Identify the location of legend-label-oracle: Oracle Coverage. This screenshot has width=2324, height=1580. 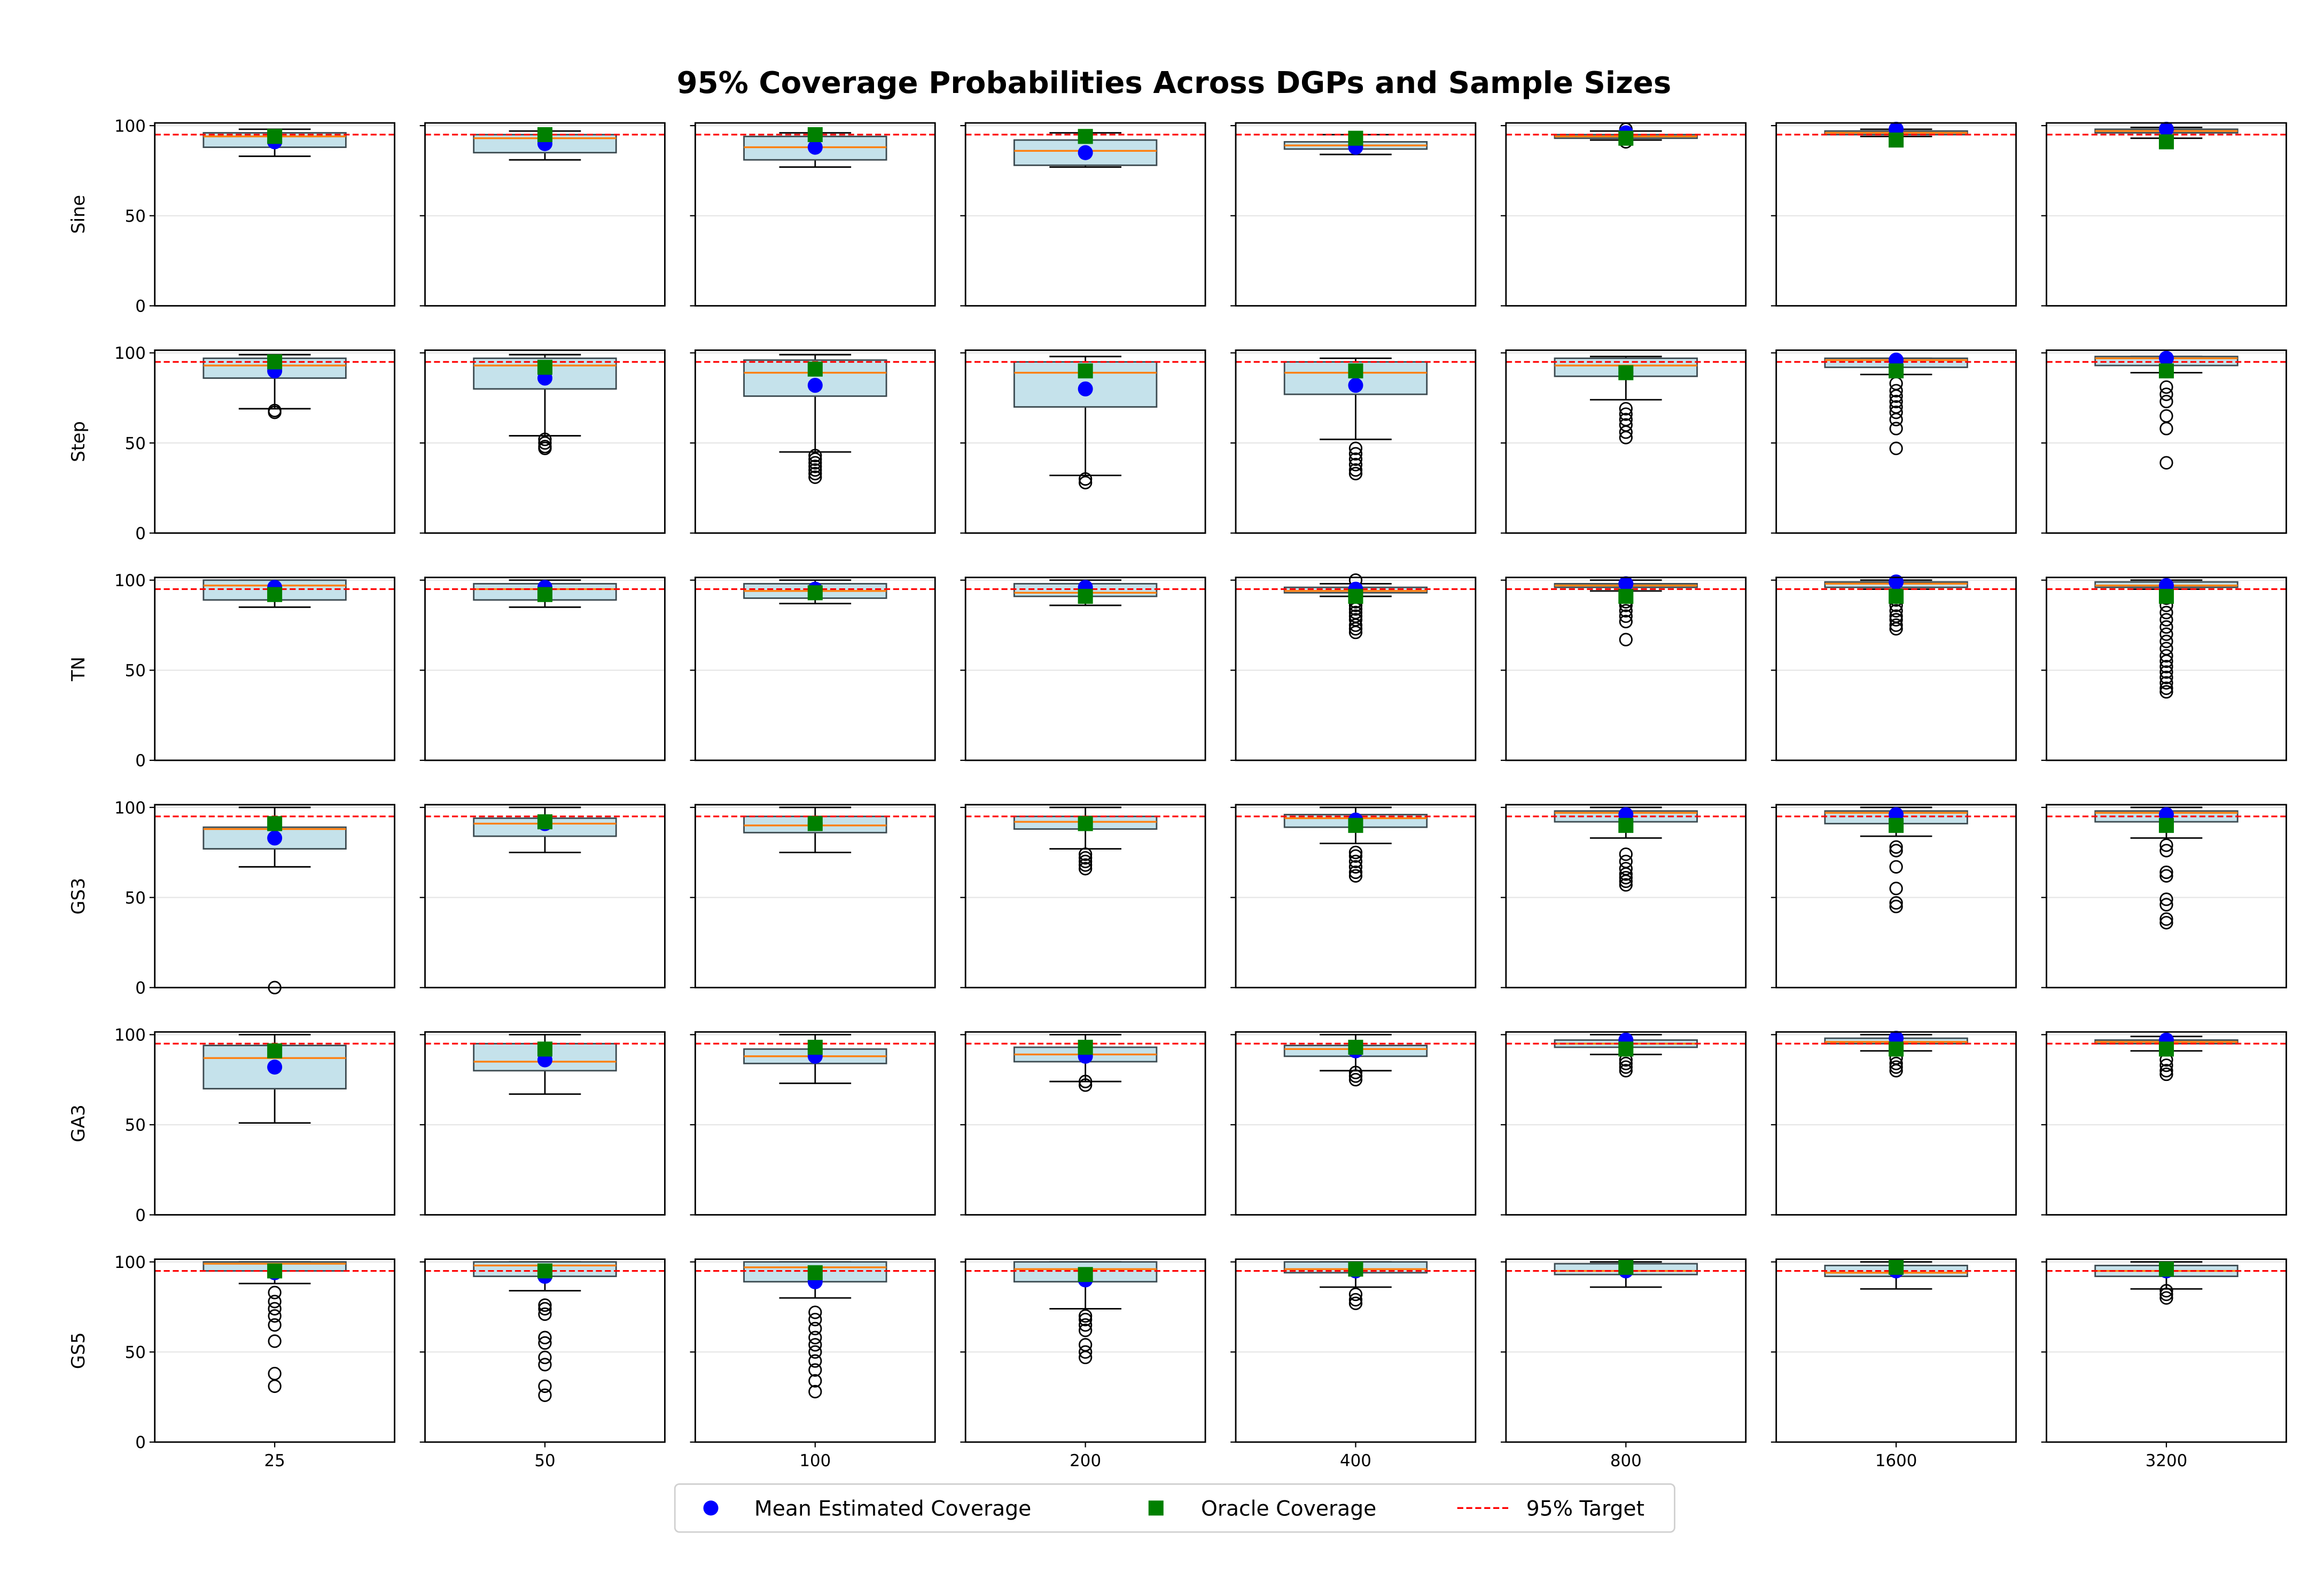
(1288, 1509).